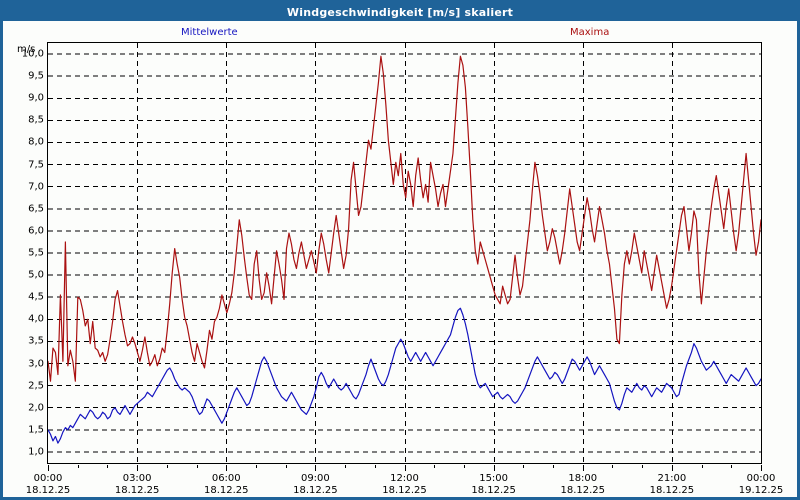 The width and height of the screenshot is (800, 500). I want to click on y-axis-tick-label: 5,5, so click(36, 253).